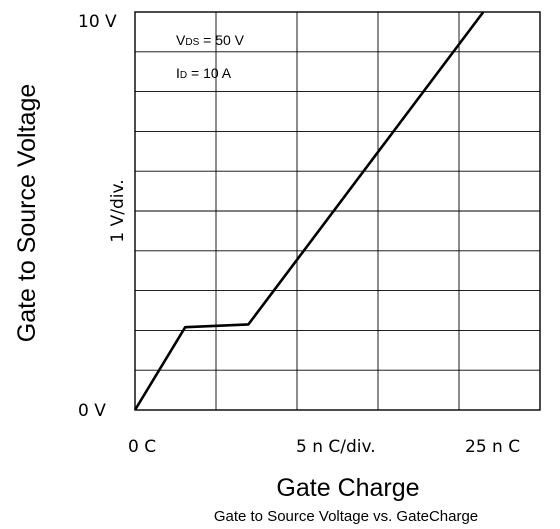 The height and width of the screenshot is (529, 560). What do you see at coordinates (336, 447) in the screenshot?
I see `x-tick-label-middle: 5 n C/div.` at bounding box center [336, 447].